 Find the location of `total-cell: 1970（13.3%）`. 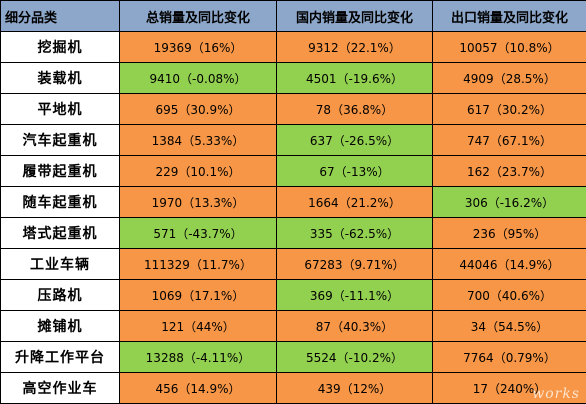

total-cell: 1970（13.3%） is located at coordinates (198, 202).